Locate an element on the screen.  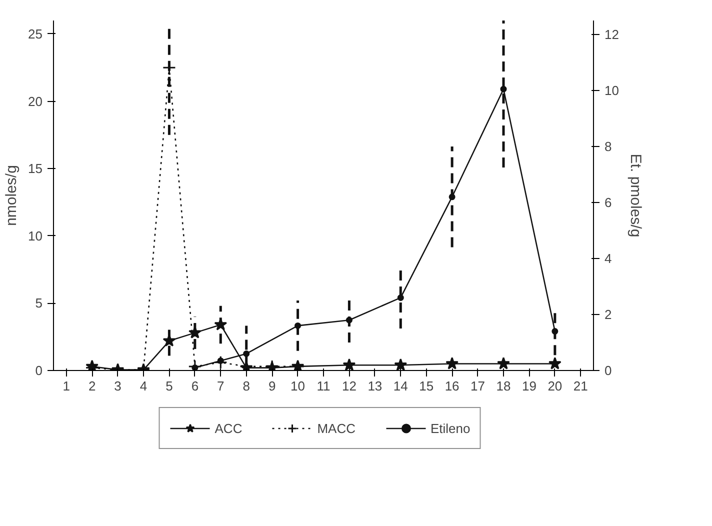
y-tick-label: 5 is located at coordinates (39, 303).